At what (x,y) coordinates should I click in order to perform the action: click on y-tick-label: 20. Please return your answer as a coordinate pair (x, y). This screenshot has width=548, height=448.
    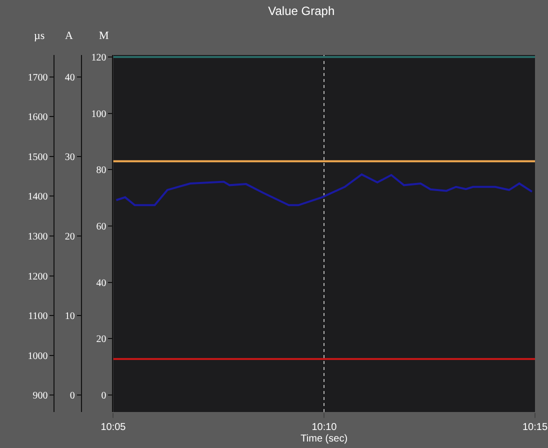
    Looking at the image, I should click on (101, 340).